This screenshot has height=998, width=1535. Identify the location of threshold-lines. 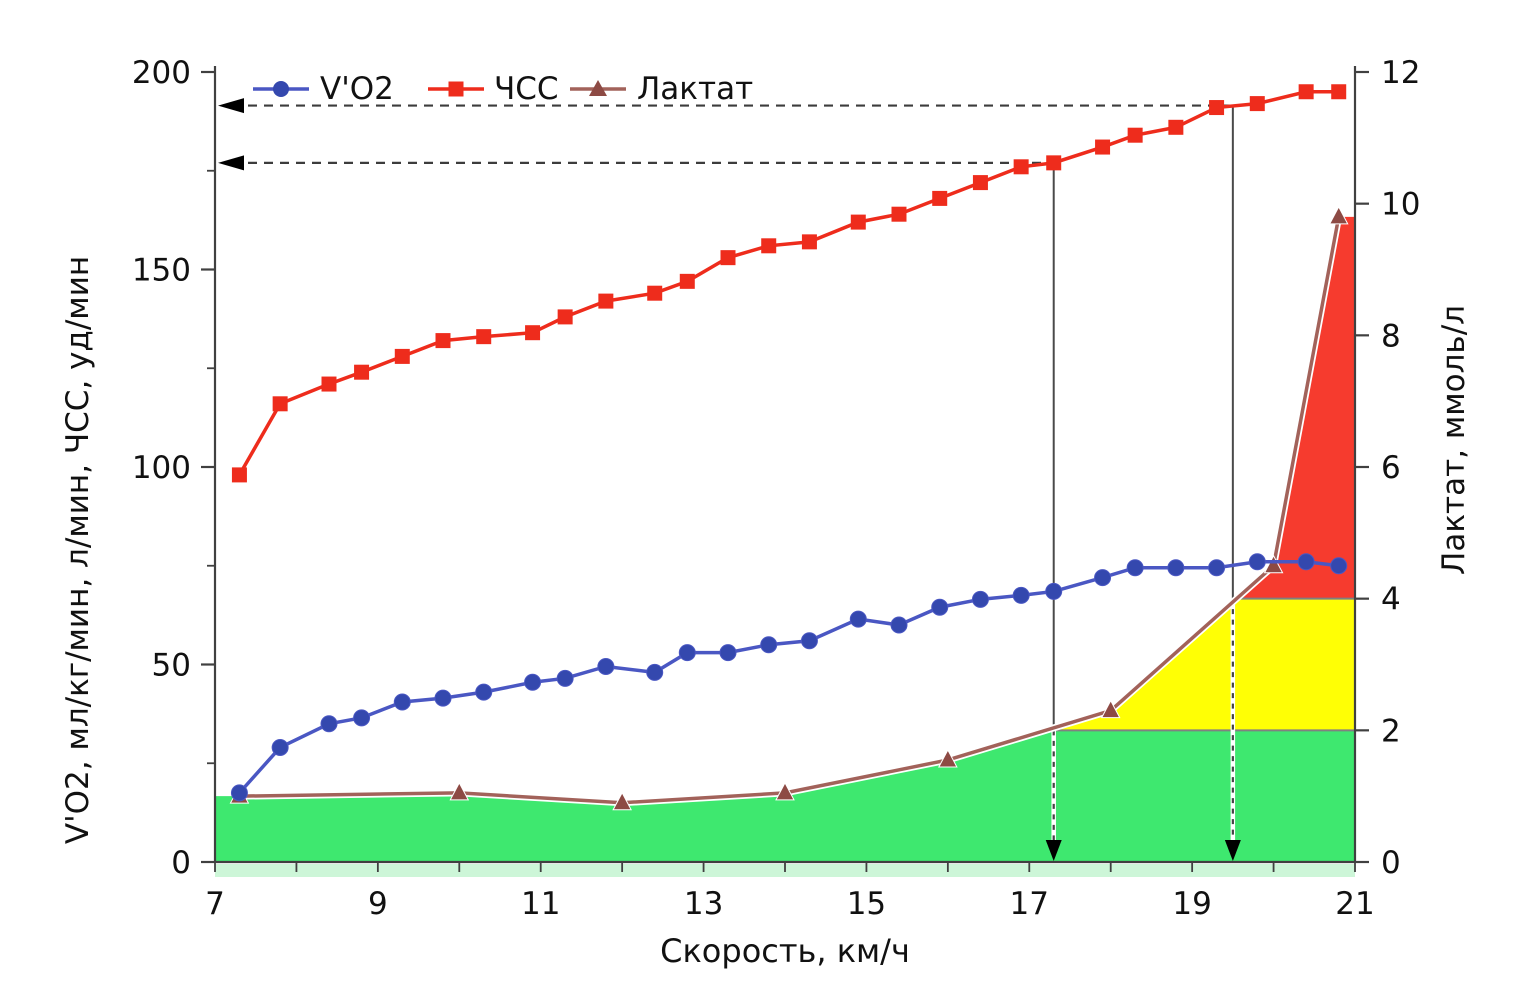
(1143, 483).